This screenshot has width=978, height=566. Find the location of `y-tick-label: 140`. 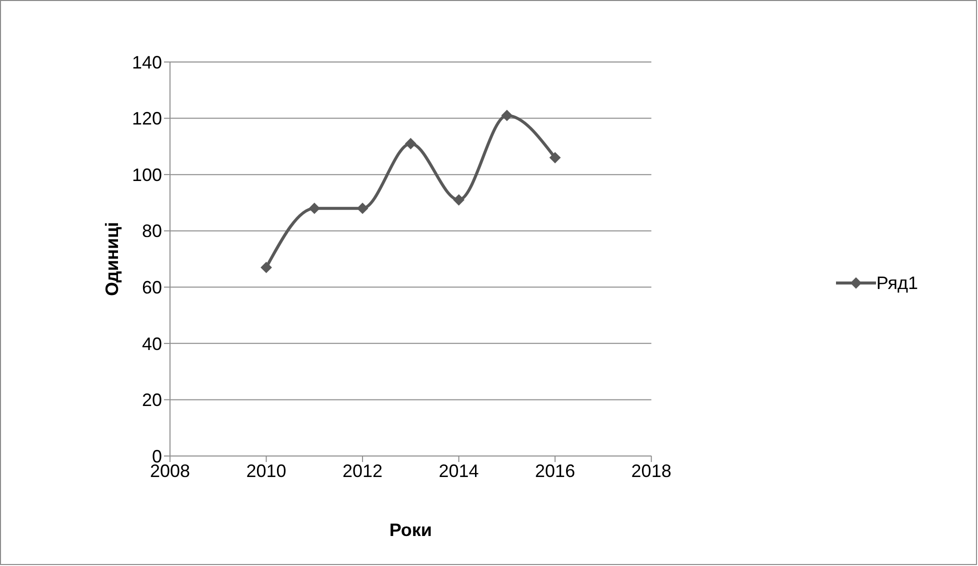

y-tick-label: 140 is located at coordinates (147, 62).